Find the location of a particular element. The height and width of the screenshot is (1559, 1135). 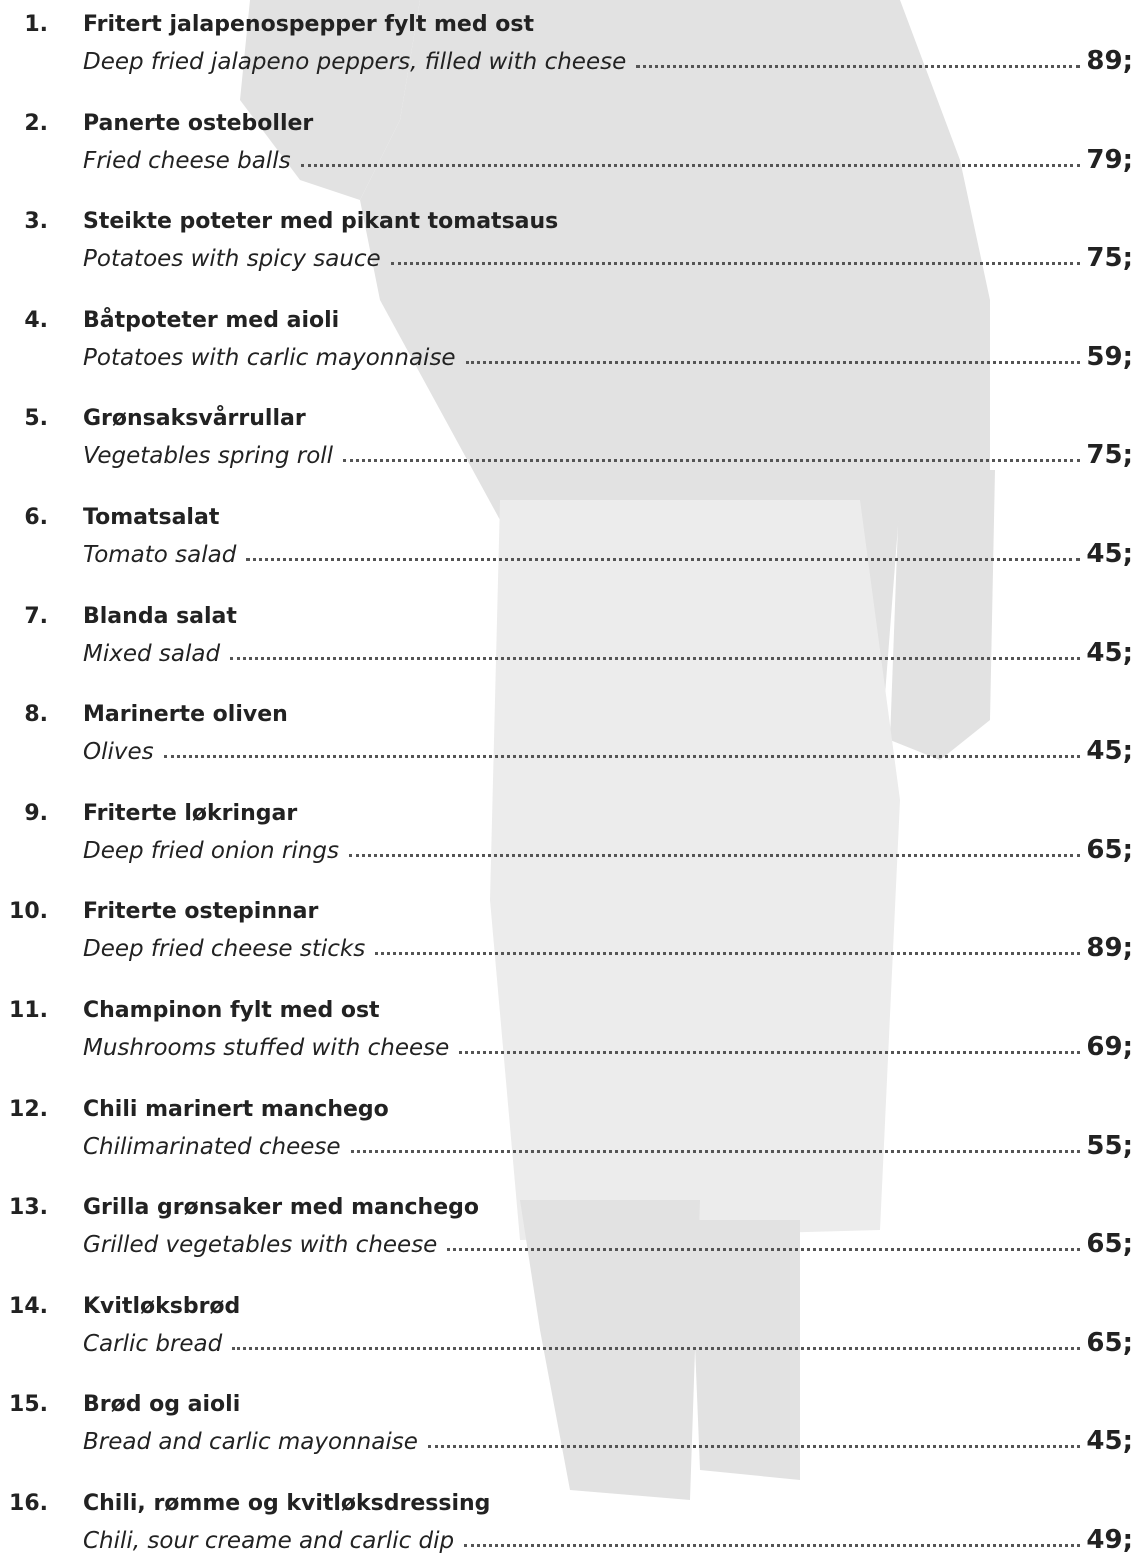

item-detail: Chilimarinated cheese 55; is located at coordinates (608, 1146).